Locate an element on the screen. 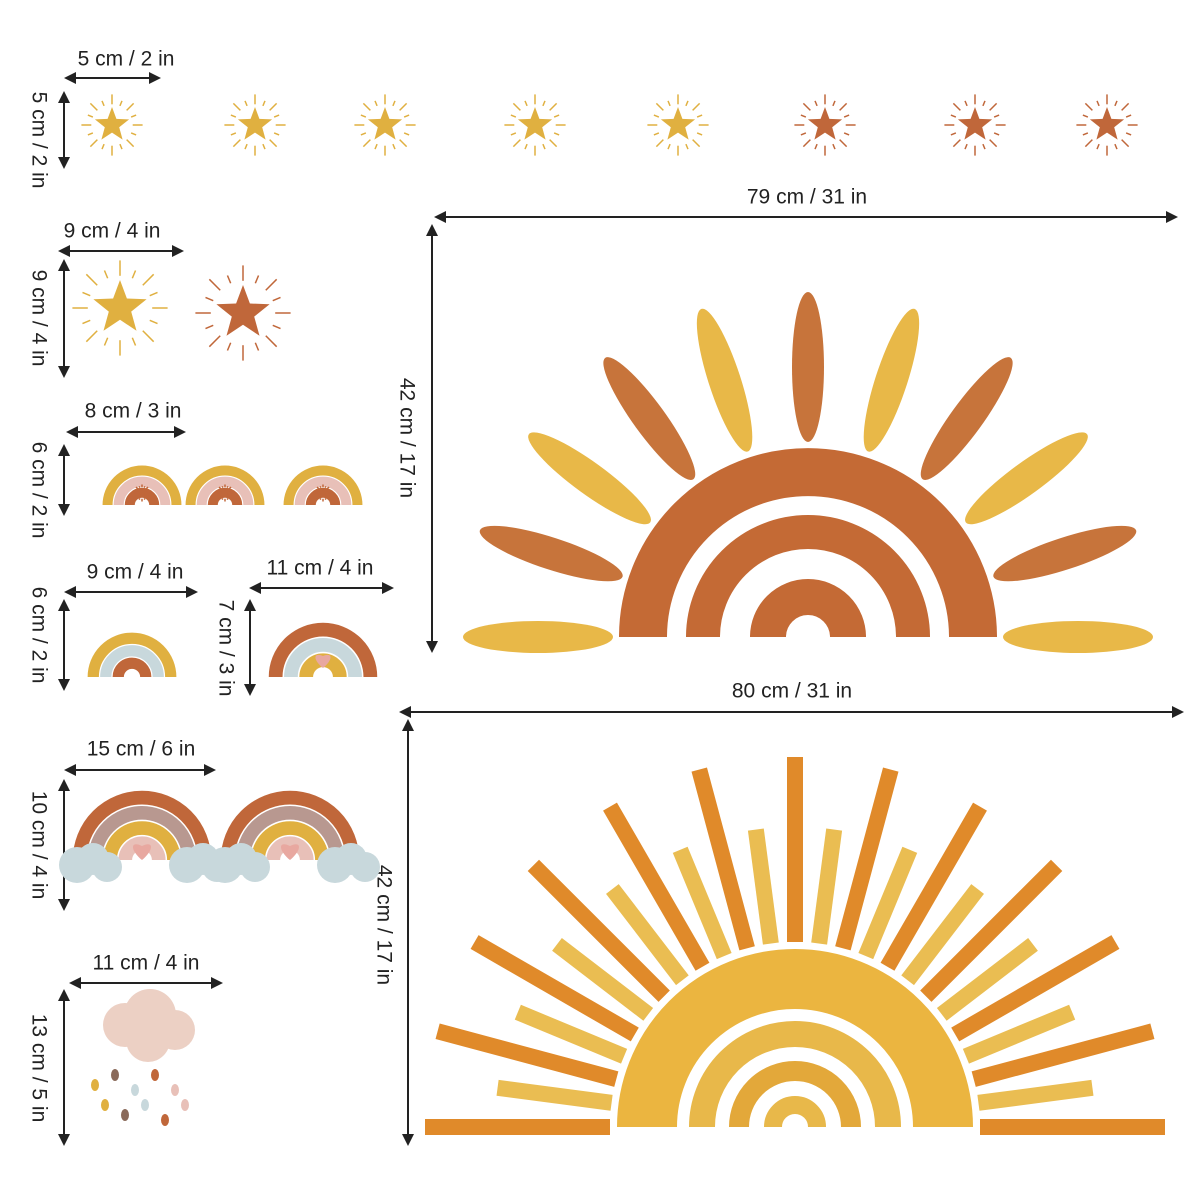  cloud is located at coordinates (107, 867).